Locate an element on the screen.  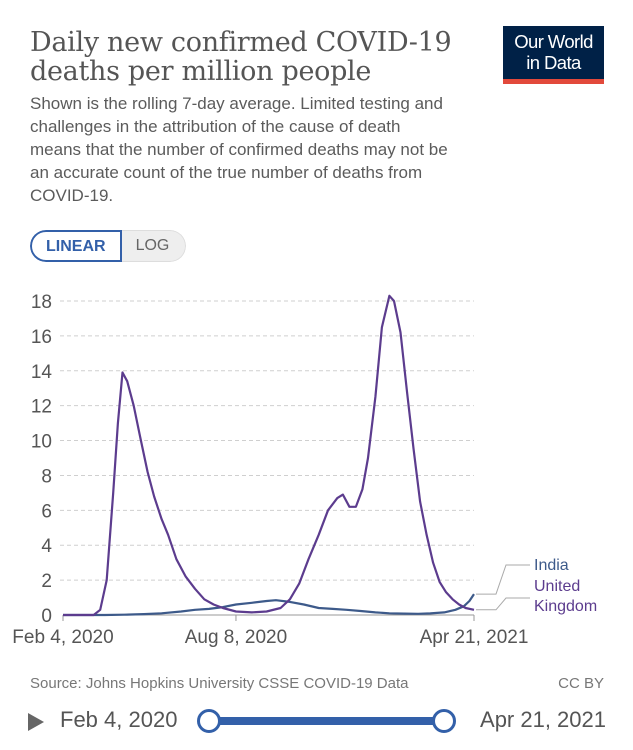
y-tick-label: 18 is located at coordinates (41, 302).